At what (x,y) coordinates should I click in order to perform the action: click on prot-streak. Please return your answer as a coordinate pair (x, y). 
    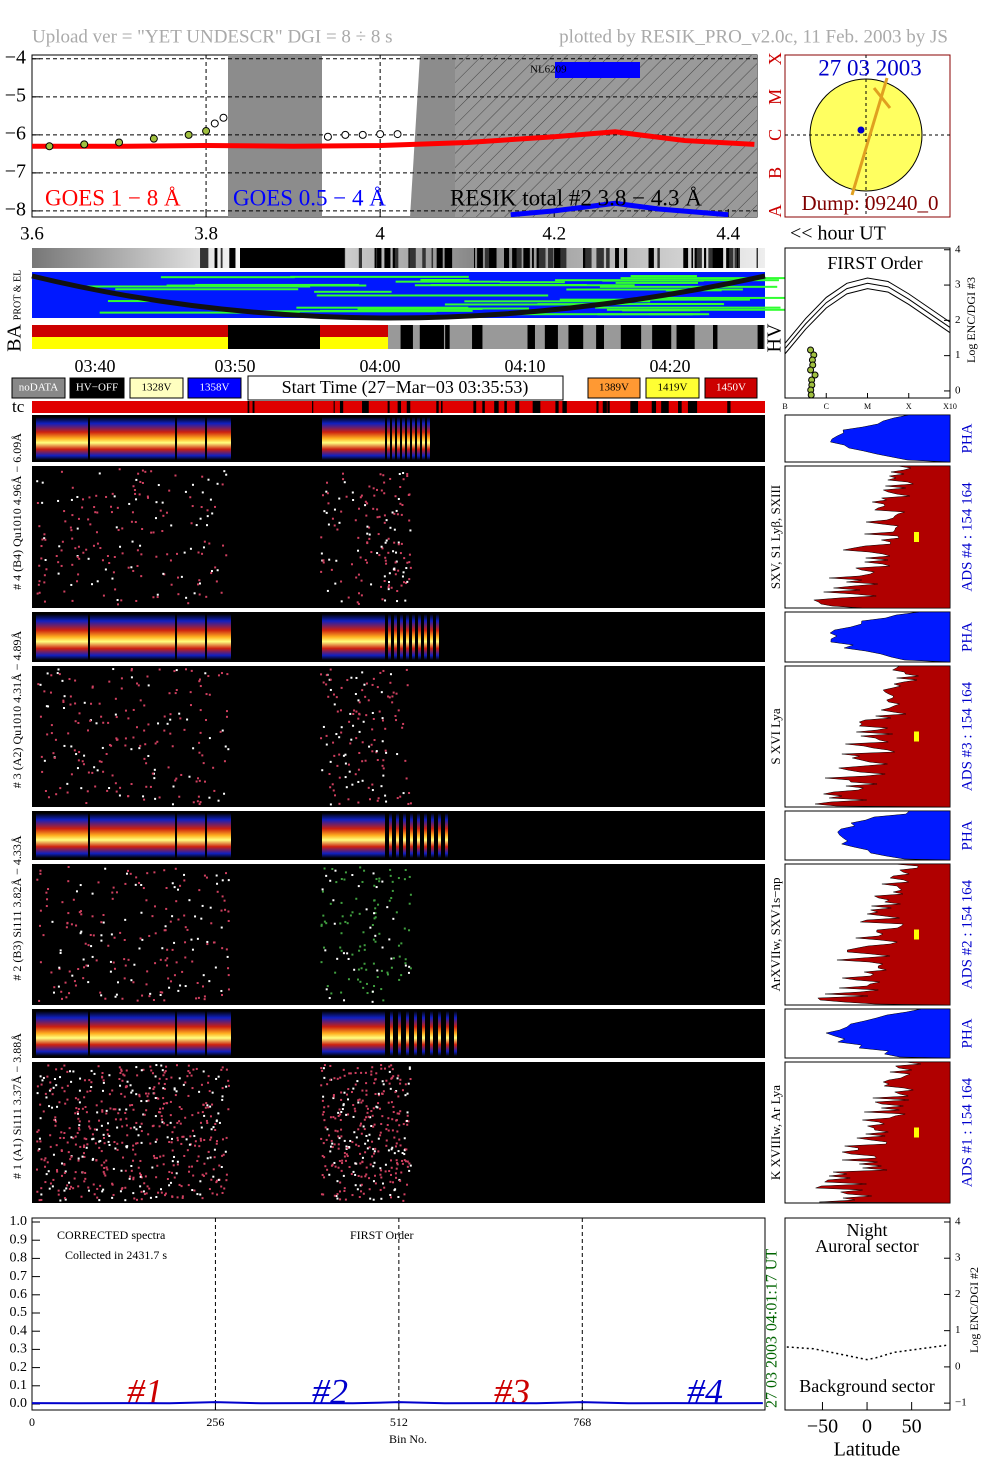
    Looking at the image, I should click on (518, 304).